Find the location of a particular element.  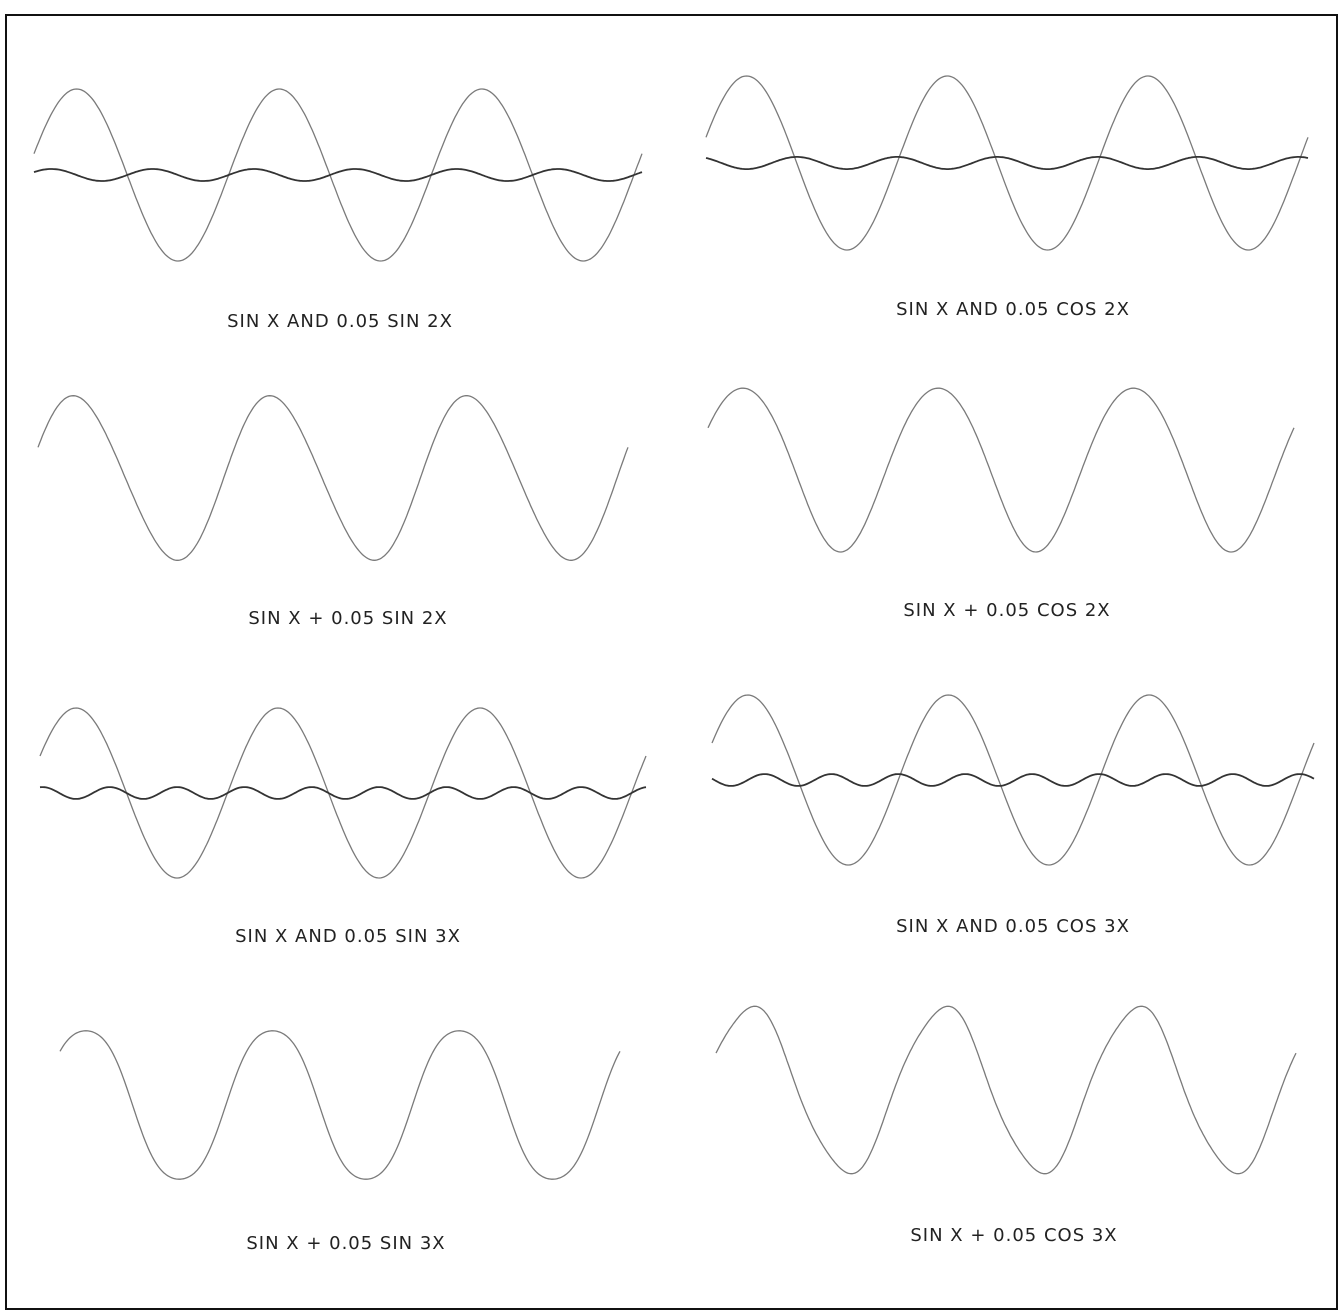

panel-p5 is located at coordinates (1013, 780).